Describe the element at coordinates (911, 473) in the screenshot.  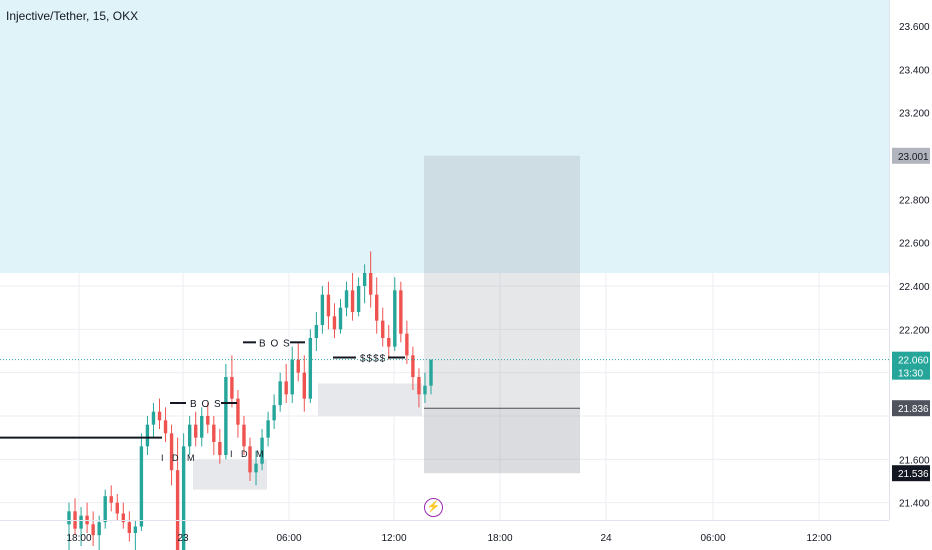
I see `stop-price-label-bg` at that location.